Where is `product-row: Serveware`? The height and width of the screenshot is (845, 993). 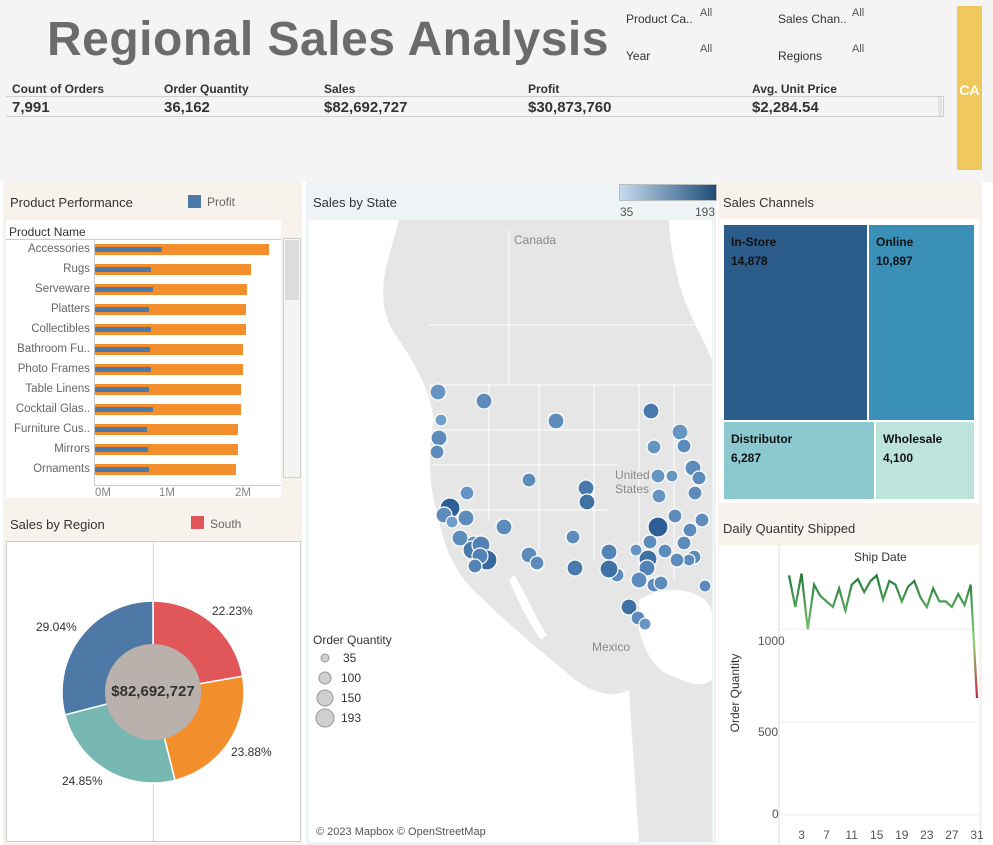
product-row: Serveware is located at coordinates (143, 290).